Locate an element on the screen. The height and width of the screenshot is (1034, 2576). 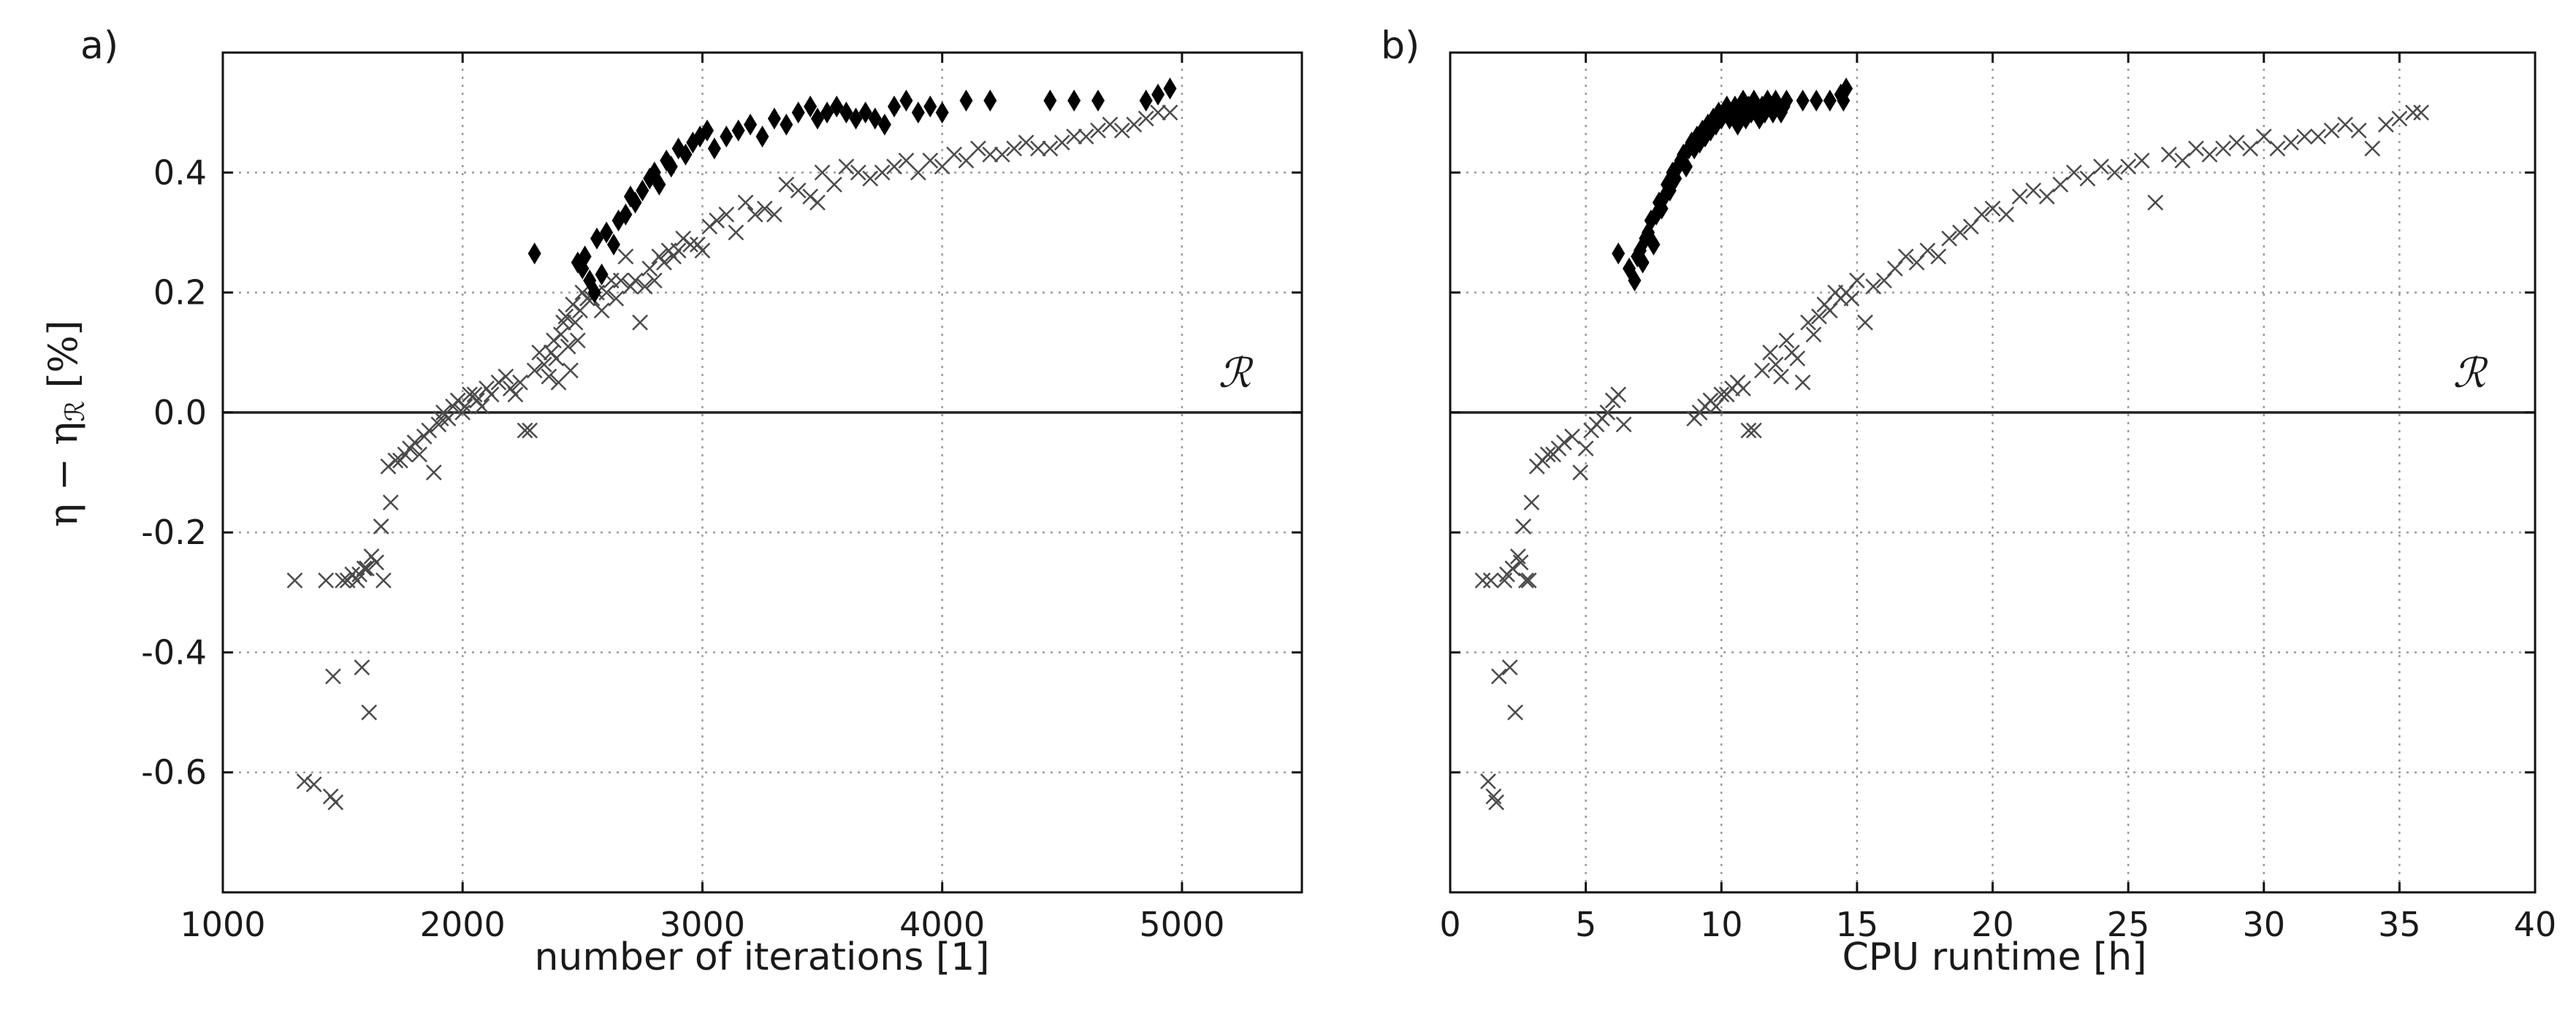
reference-label-a: ℛ is located at coordinates (1236, 373).